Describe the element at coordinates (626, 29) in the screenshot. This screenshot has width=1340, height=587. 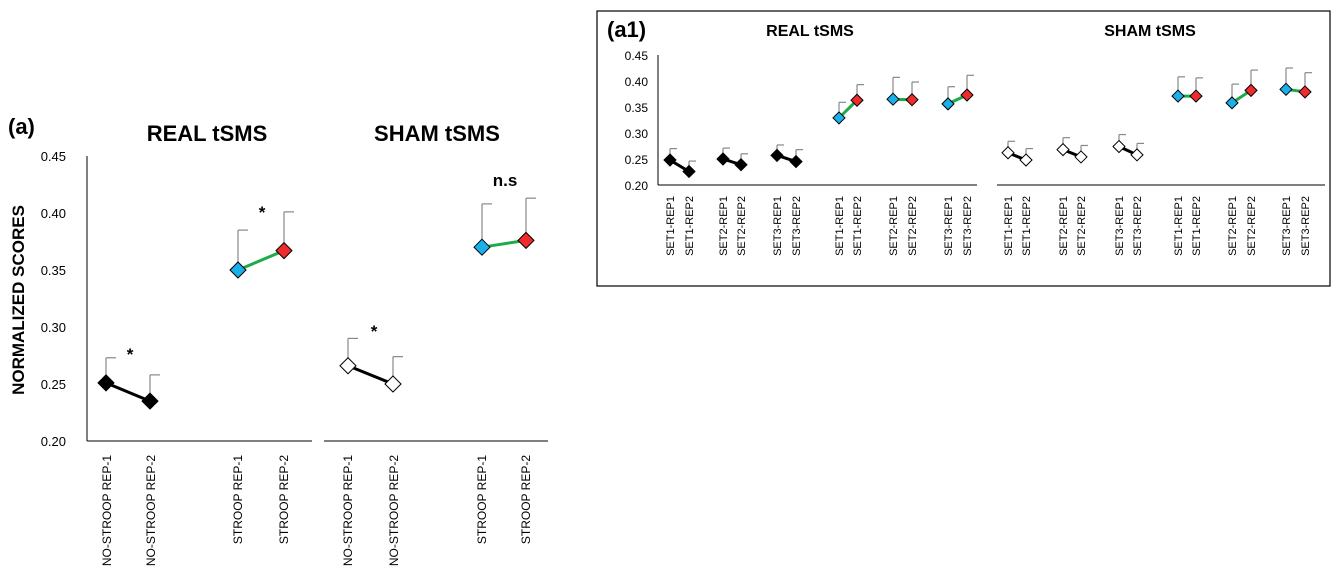
I see `panel-a1-label: (a1)` at that location.